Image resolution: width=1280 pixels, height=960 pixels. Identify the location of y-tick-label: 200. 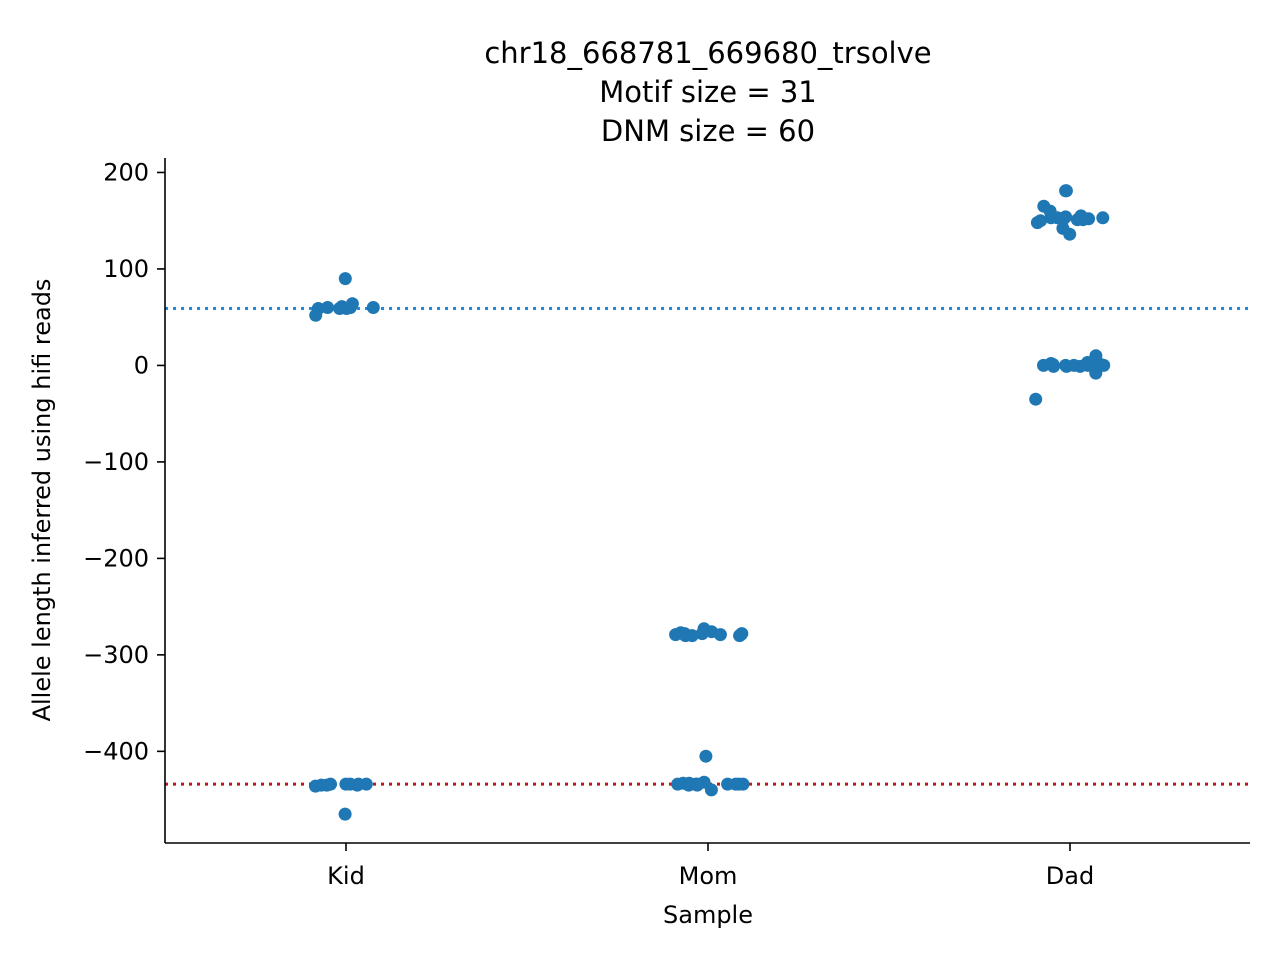
(126, 172).